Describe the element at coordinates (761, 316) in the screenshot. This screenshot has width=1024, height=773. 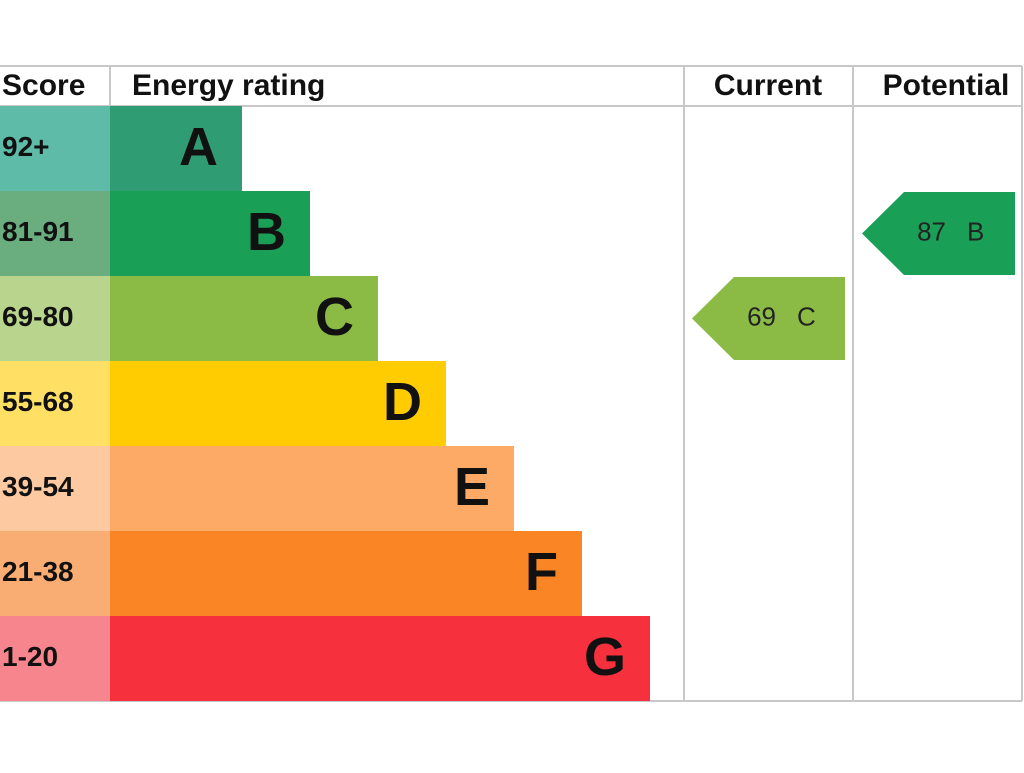
I see `current-value: 69` at that location.